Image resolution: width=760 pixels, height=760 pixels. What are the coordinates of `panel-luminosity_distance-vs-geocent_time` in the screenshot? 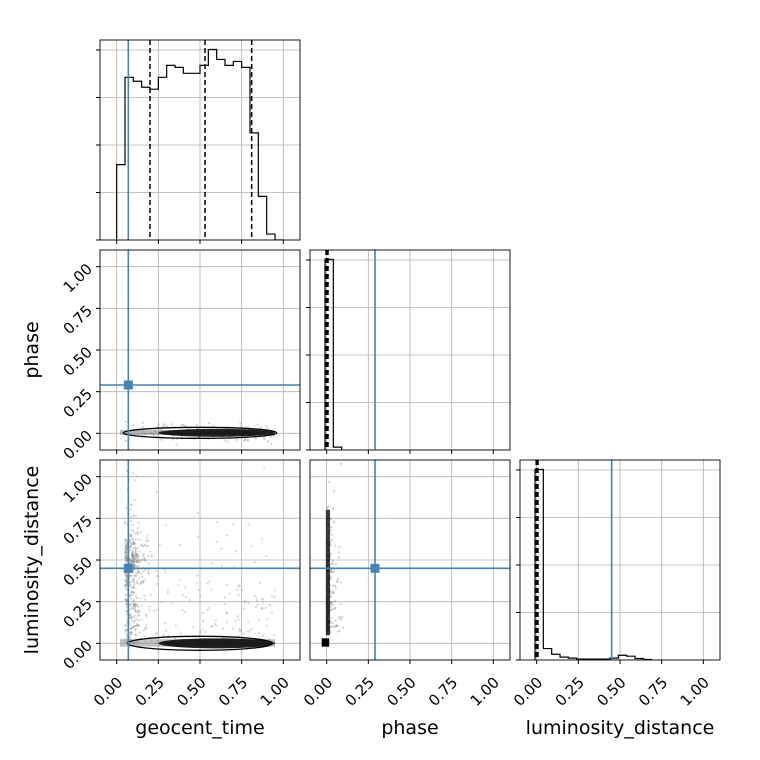 It's located at (198, 561).